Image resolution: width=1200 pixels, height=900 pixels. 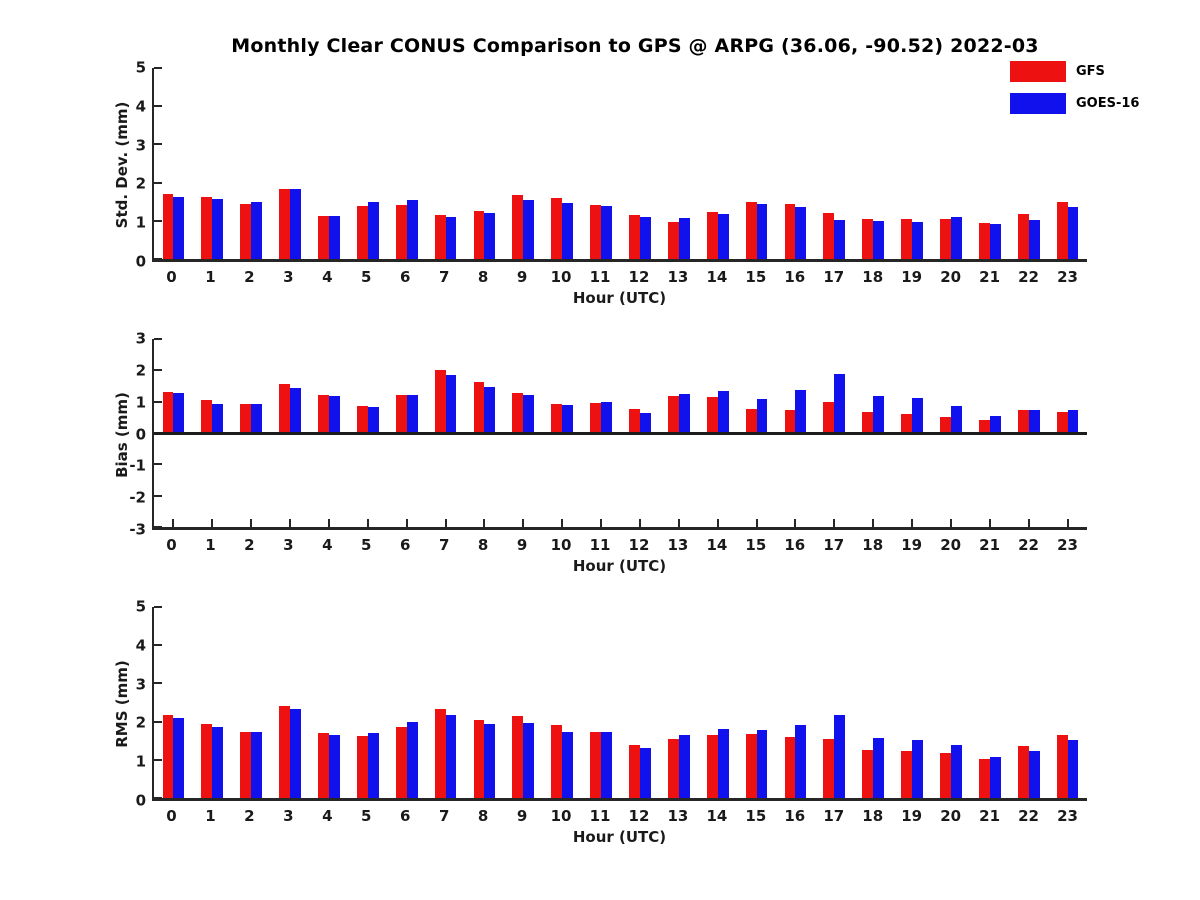 What do you see at coordinates (678, 816) in the screenshot?
I see `x-tick-label: 13` at bounding box center [678, 816].